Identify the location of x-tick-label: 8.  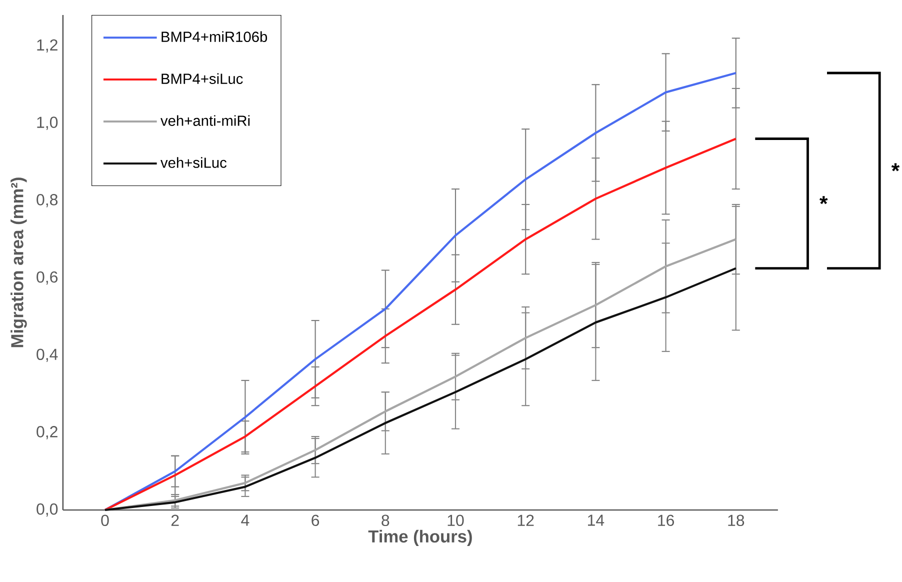
(386, 520).